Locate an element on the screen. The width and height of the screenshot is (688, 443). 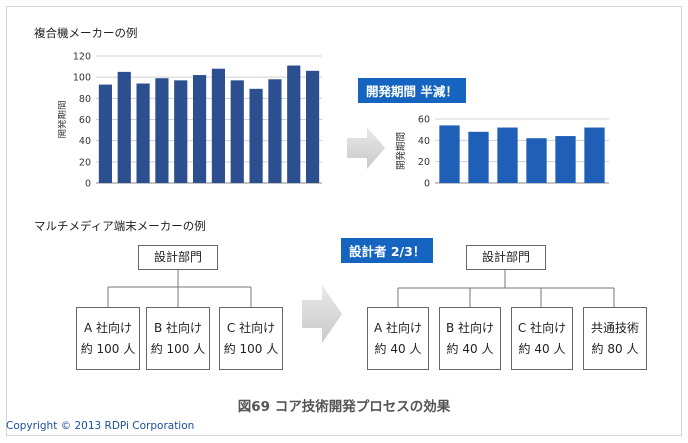
chart-before-y-tick-label: 120 is located at coordinates (82, 57).